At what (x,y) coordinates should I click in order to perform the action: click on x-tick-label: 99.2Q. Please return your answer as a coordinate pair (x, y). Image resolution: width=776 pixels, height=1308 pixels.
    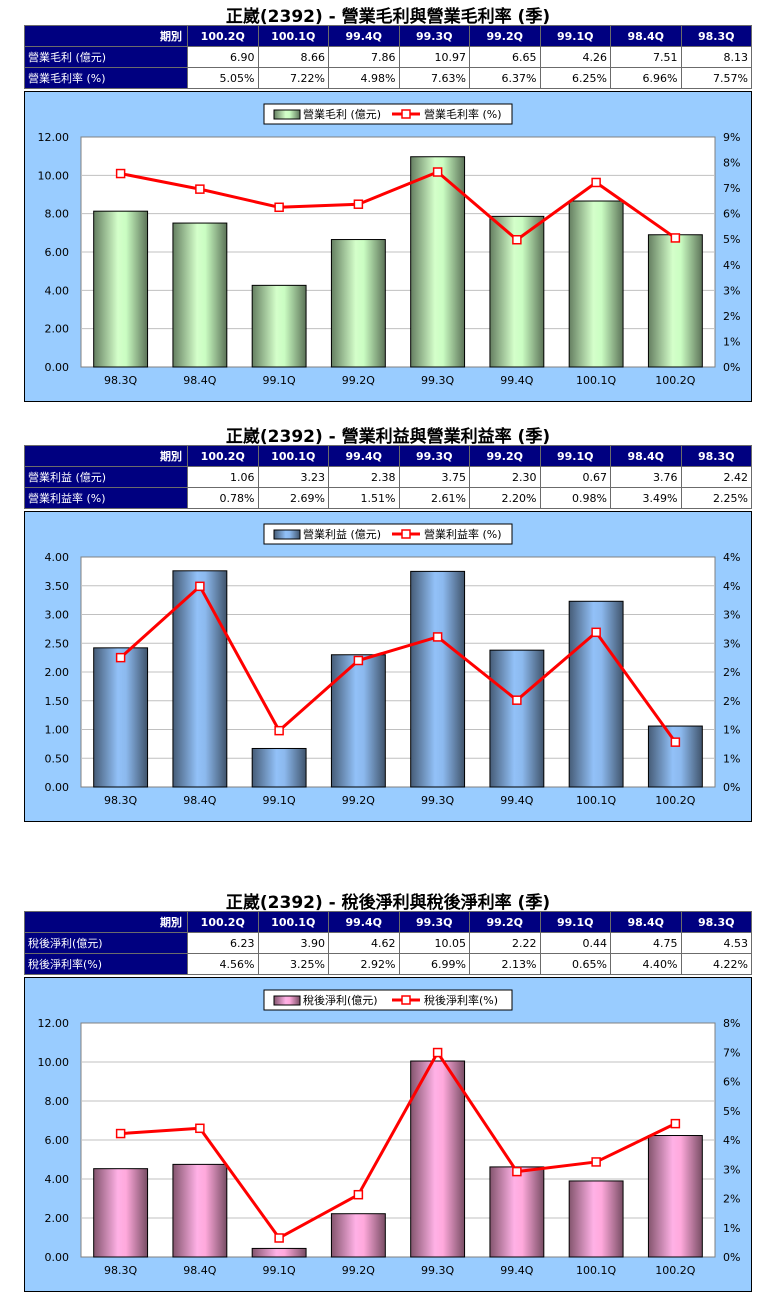
    Looking at the image, I should click on (358, 800).